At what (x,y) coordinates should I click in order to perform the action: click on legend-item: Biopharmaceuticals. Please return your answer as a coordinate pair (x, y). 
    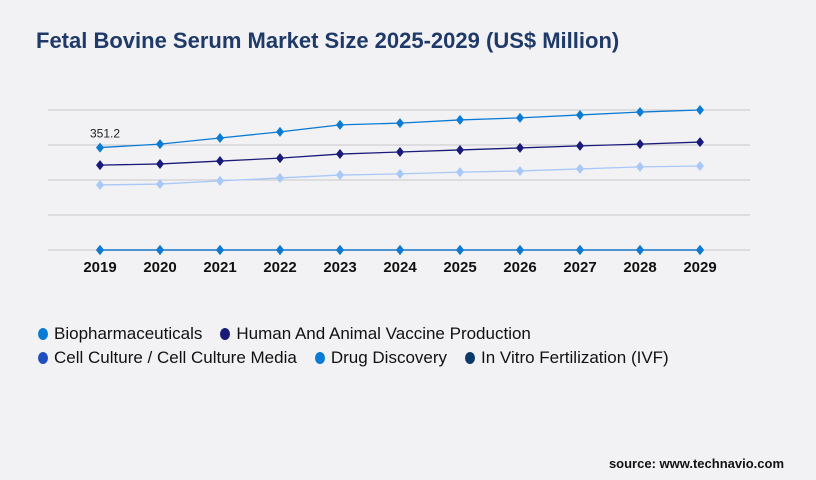
    Looking at the image, I should click on (120, 334).